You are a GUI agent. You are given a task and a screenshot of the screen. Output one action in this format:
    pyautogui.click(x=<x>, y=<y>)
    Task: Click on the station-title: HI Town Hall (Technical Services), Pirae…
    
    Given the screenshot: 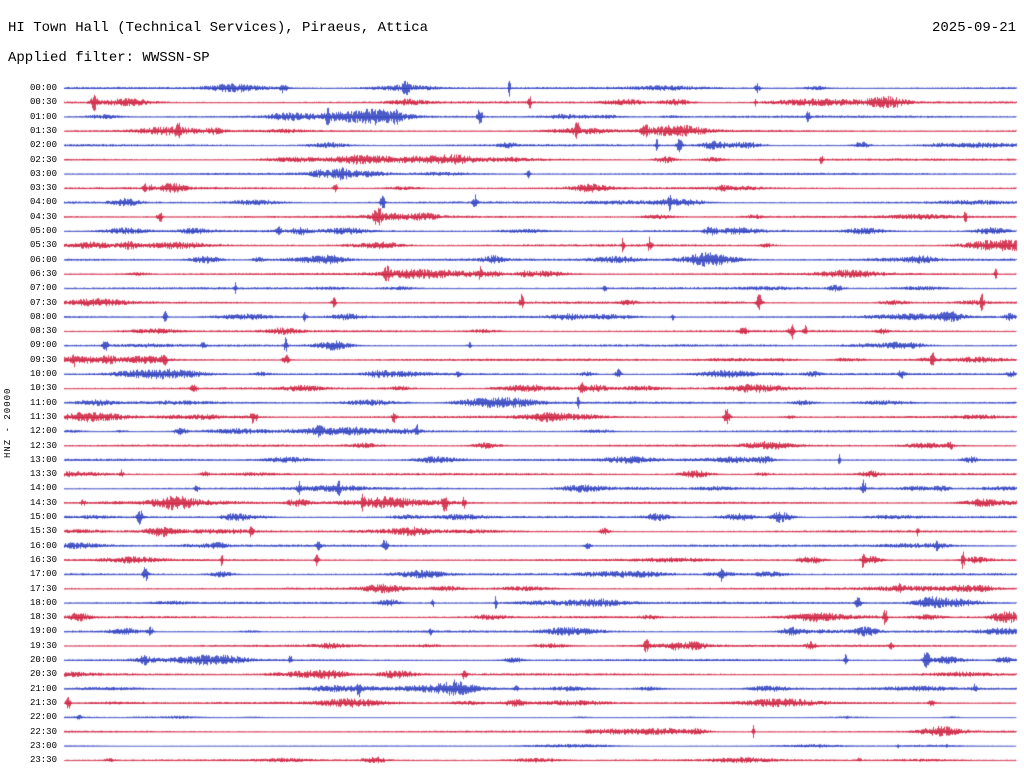 What is the action you would take?
    pyautogui.click(x=218, y=28)
    